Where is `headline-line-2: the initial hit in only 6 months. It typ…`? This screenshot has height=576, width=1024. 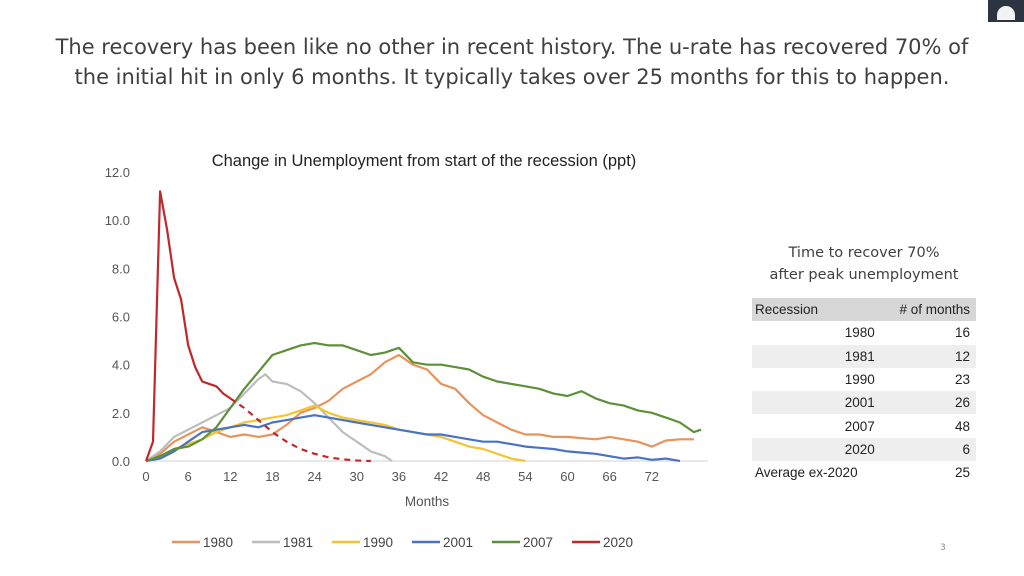
headline-line-2: the initial hit in only 6 months. It typ… is located at coordinates (512, 77).